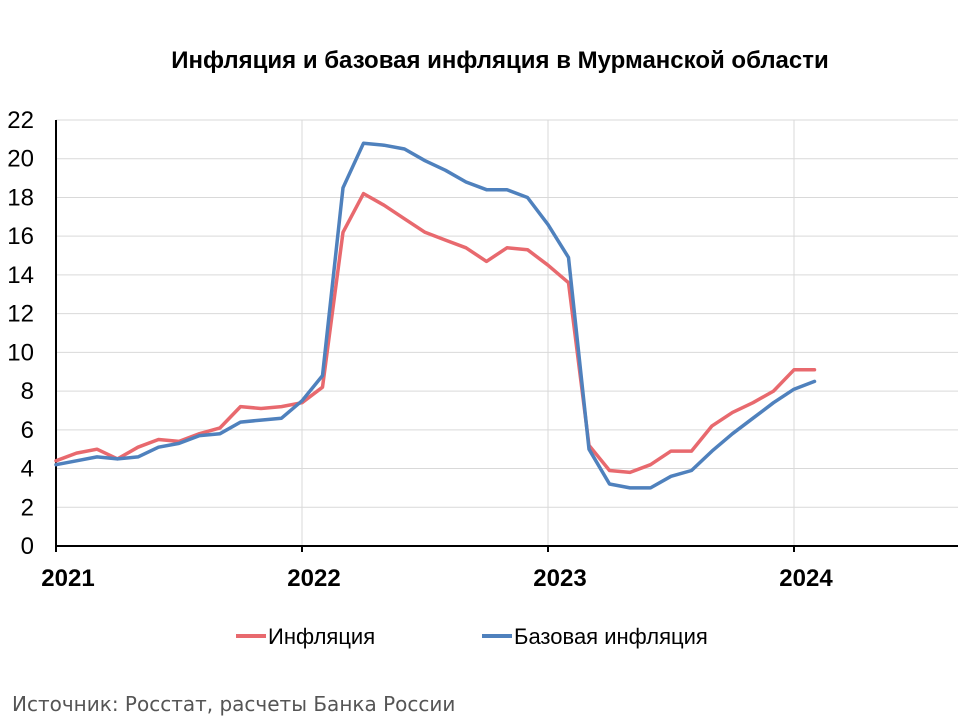 The height and width of the screenshot is (720, 960). I want to click on y-tick-label: 10, so click(20, 352).